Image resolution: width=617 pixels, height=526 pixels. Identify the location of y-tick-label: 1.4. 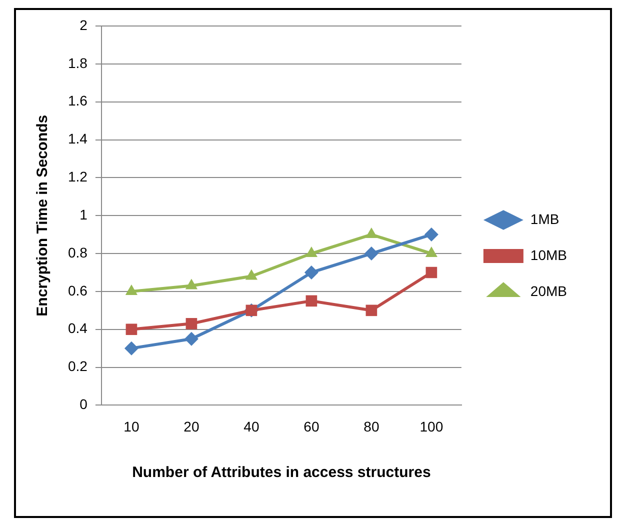
(78, 138).